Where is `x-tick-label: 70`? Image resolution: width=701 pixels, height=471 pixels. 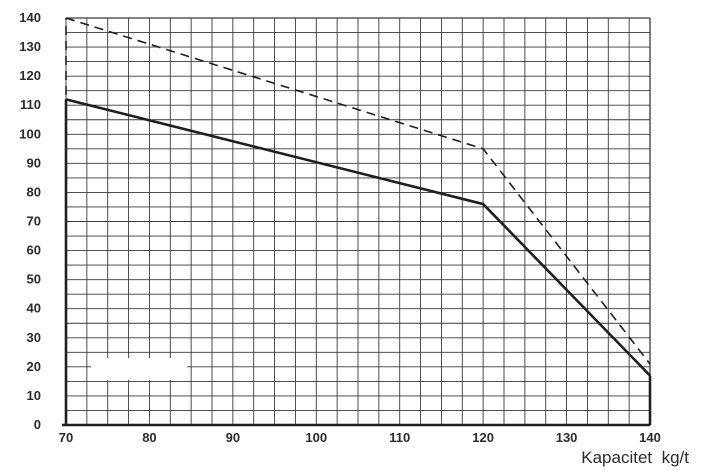 x-tick-label: 70 is located at coordinates (66, 437).